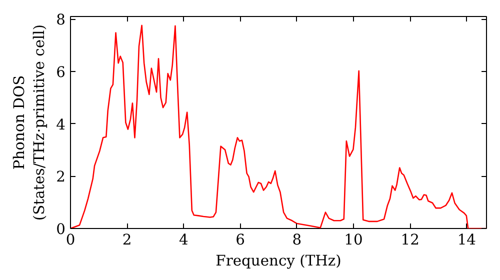 This screenshot has height=280, width=500. What do you see at coordinates (29, 122) in the screenshot?
I see `y-axis-title: Phonon DOS (States/THz·primitive cell)` at bounding box center [29, 122].